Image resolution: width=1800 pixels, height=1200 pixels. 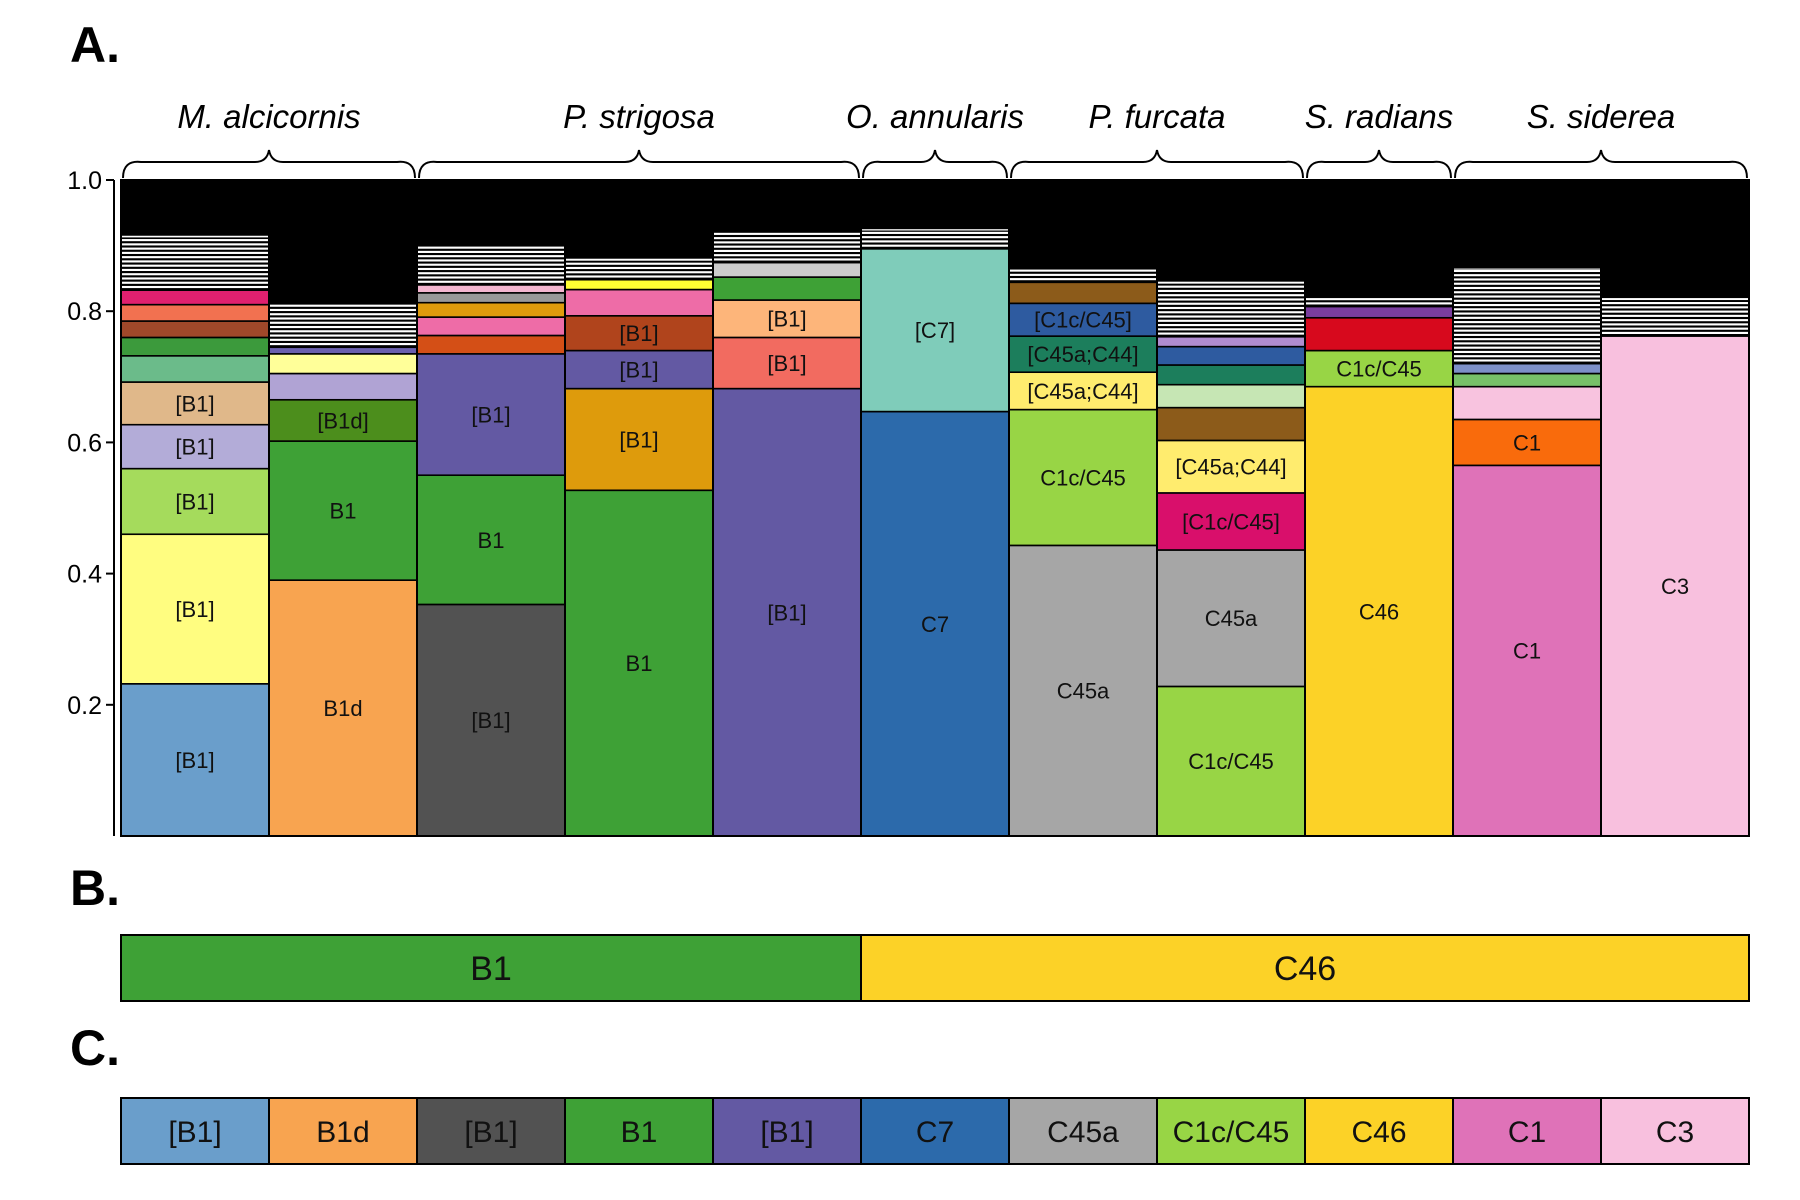 I want to click on sample-bar: C45a C1c/C45 [C45a;C44] [C45a;C44] [C1c/C45], so click(x=1083, y=508).